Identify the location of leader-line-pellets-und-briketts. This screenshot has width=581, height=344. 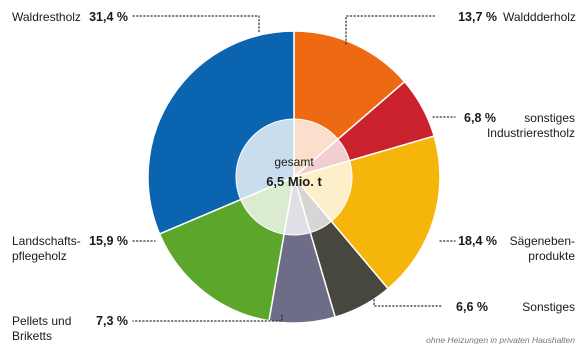
(207, 318).